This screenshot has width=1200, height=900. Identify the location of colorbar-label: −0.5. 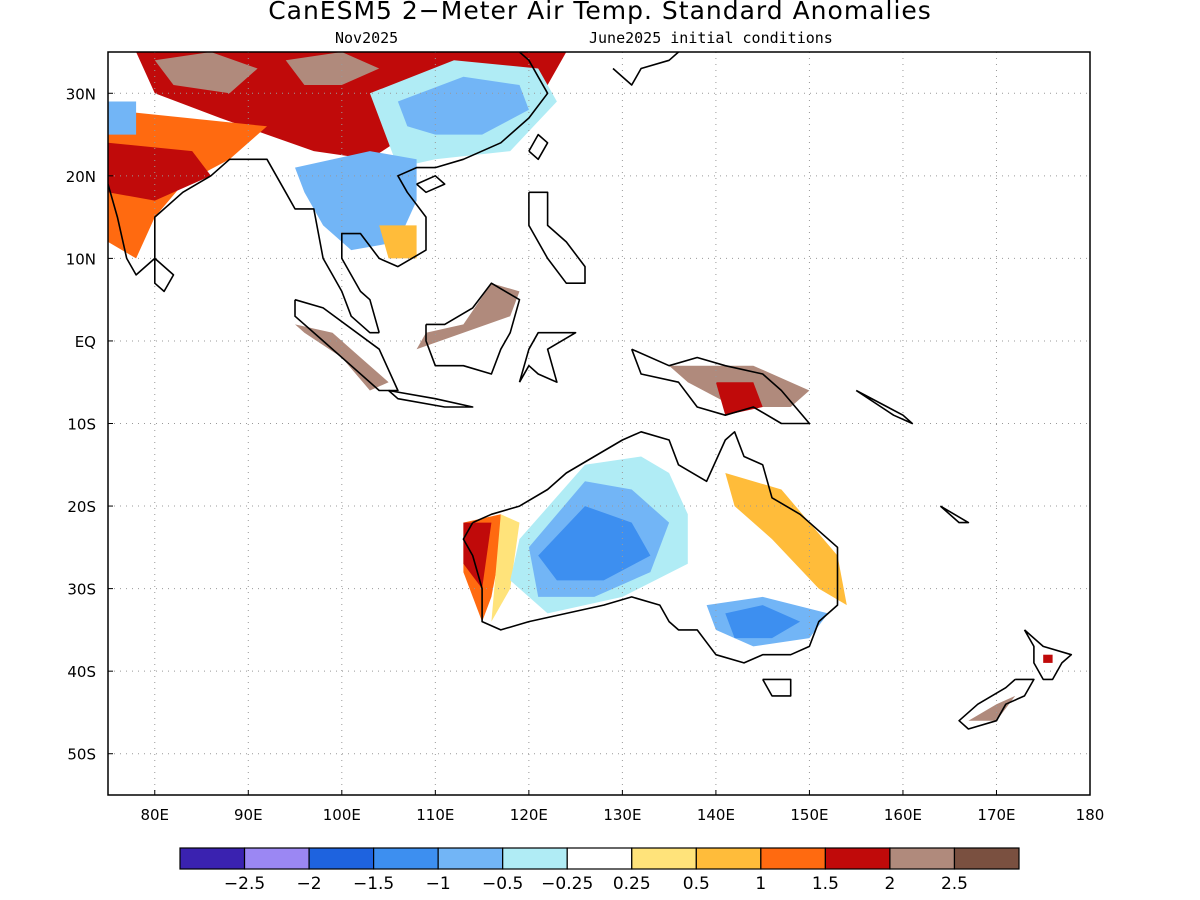
(502, 884).